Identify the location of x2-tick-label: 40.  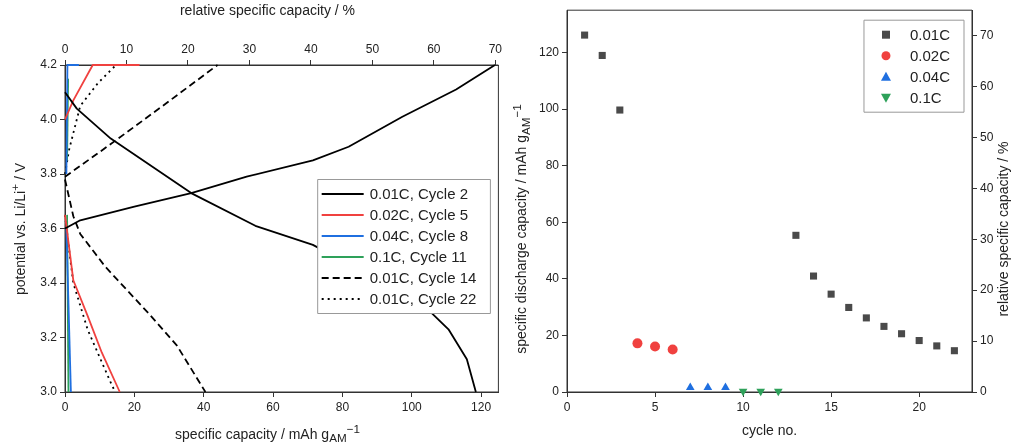
(311, 49).